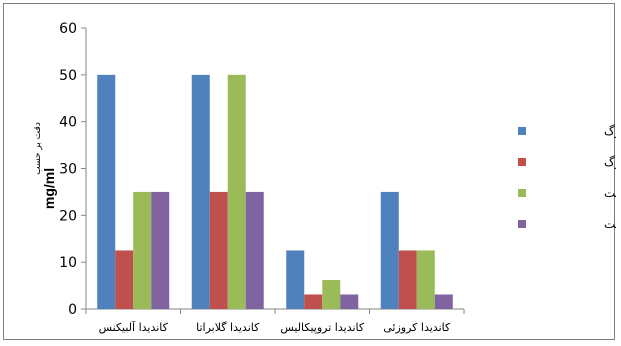 The height and width of the screenshot is (346, 621). I want to click on y-tick-label: 20, so click(68, 216).